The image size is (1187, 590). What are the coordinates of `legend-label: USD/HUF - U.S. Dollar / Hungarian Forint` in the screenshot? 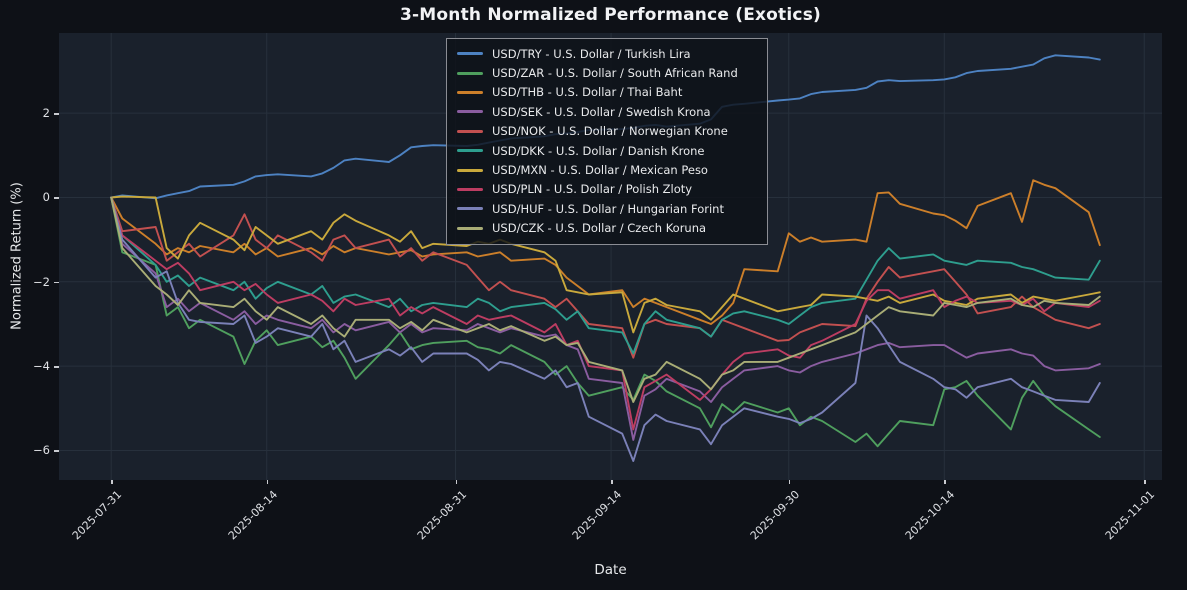 It's located at (608, 208).